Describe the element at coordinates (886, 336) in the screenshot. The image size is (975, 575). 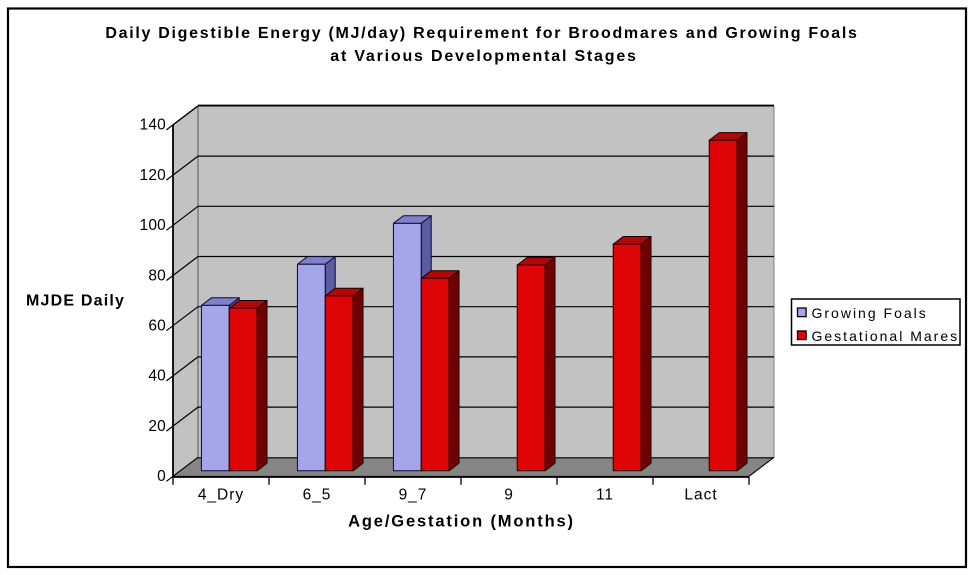
I see `svg-text: Gestational Mares` at that location.